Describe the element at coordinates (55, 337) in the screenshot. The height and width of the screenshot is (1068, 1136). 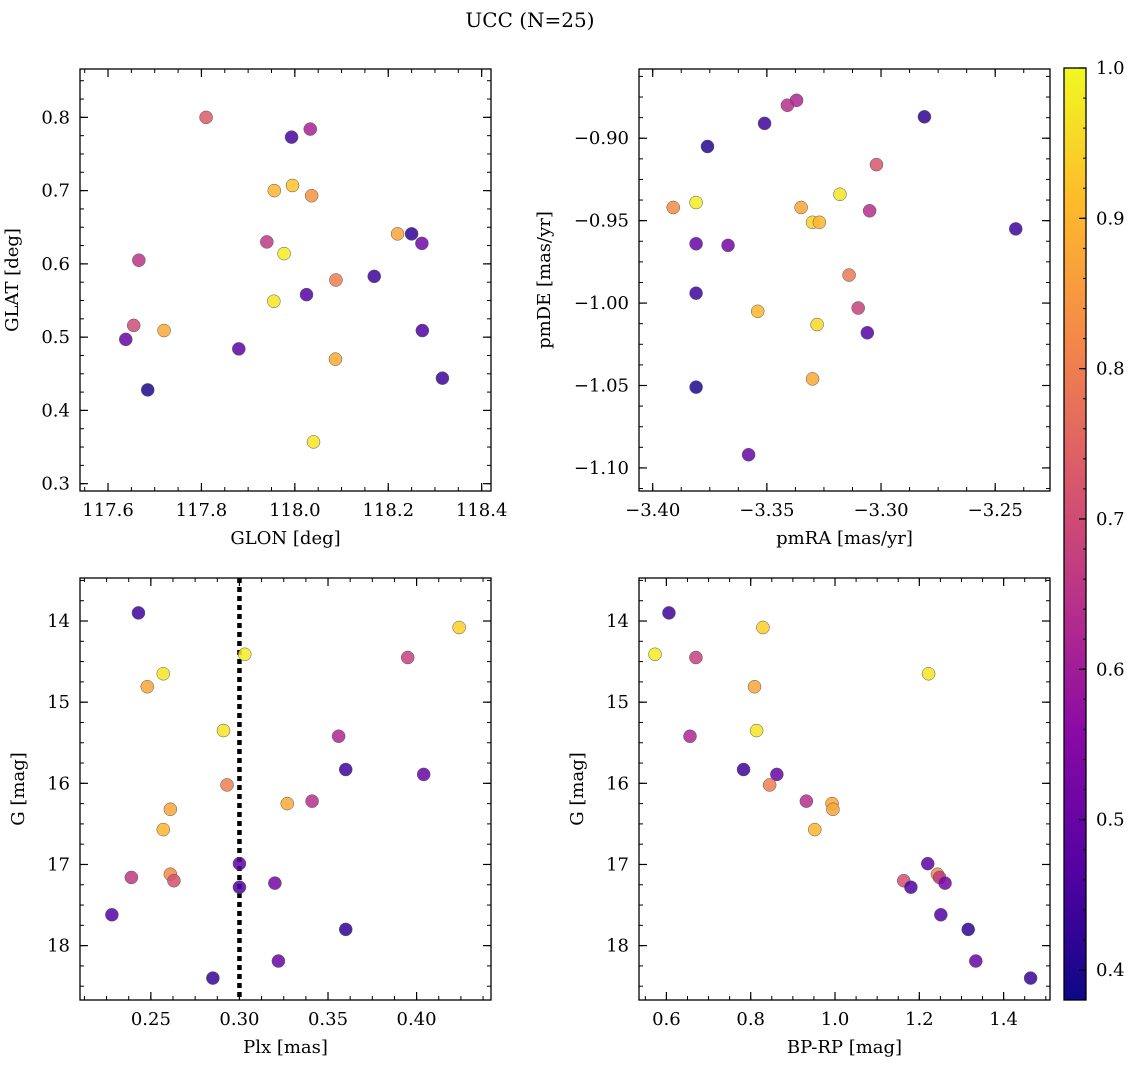
I see `y-tick-label: 0.5` at that location.